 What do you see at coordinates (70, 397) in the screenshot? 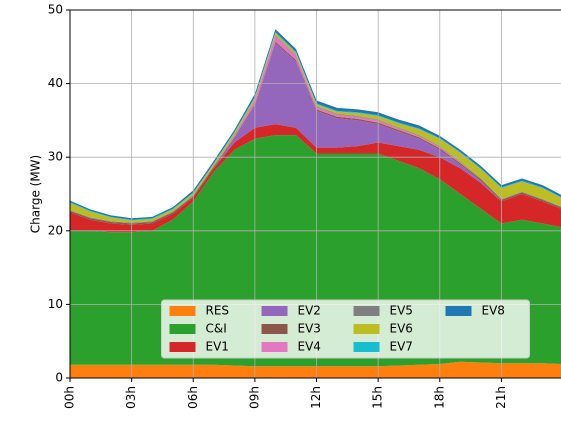
I see `x-tick-label: 00h` at bounding box center [70, 397].